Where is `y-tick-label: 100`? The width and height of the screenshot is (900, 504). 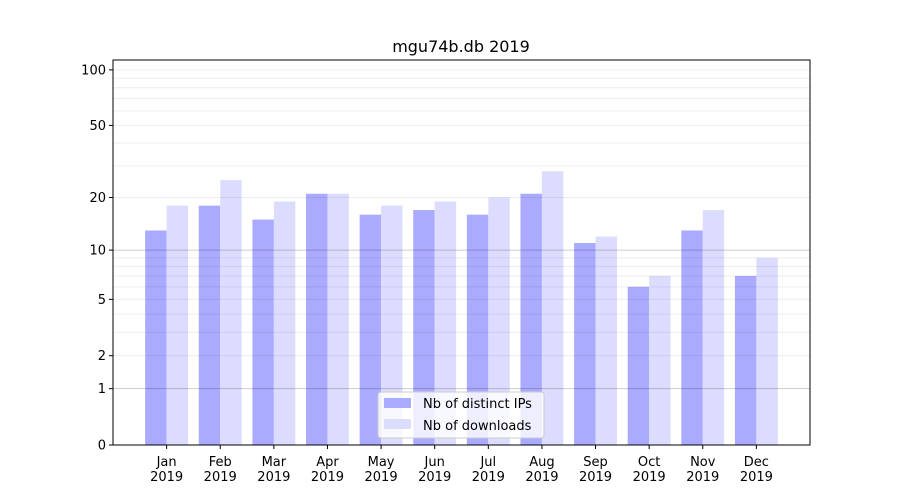
y-tick-label: 100 is located at coordinates (93, 70).